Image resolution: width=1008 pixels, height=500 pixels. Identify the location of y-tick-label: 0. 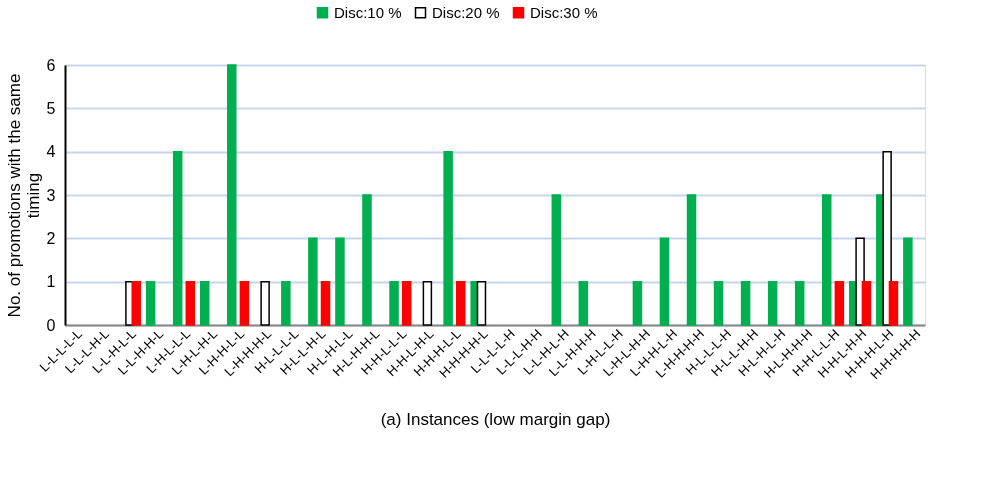
(51, 325).